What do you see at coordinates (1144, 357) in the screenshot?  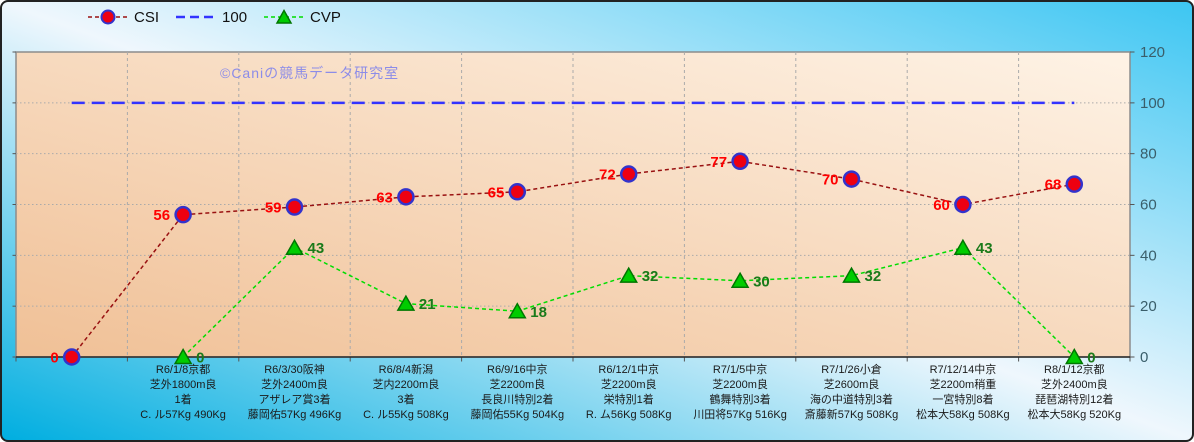 I see `y-axis-tick-label: 0` at bounding box center [1144, 357].